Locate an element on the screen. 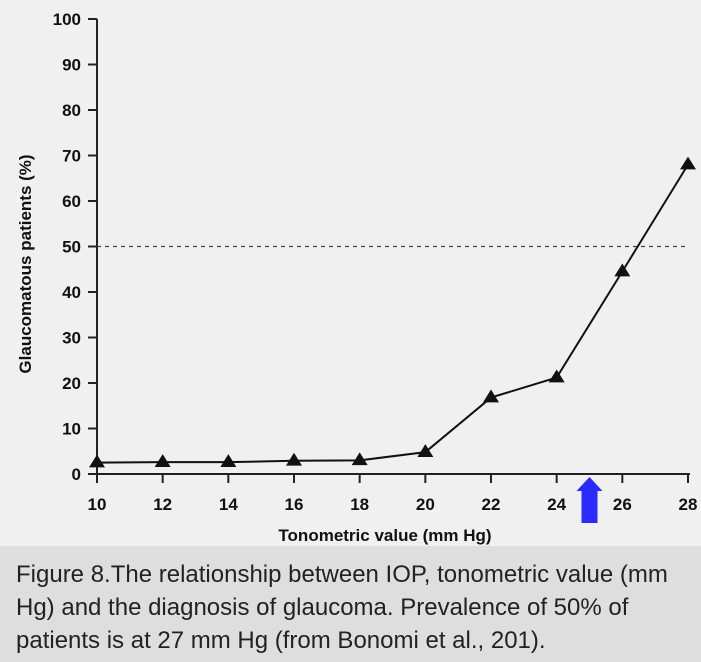 The width and height of the screenshot is (701, 662). x-tick-label: 24 is located at coordinates (556, 504).